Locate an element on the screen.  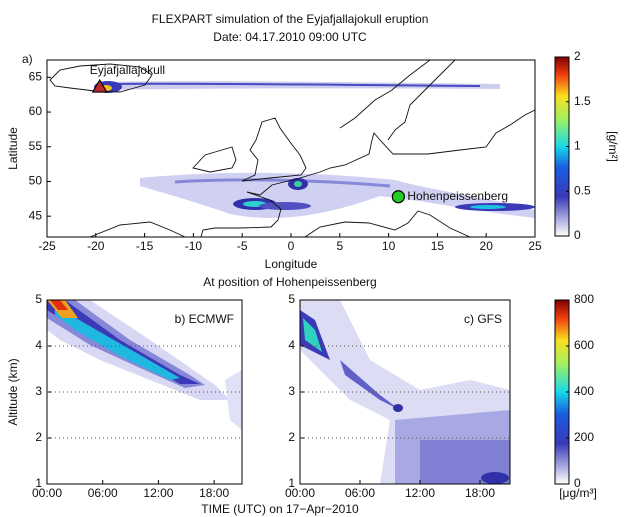
x-tick-label: -15 is located at coordinates (145, 246).